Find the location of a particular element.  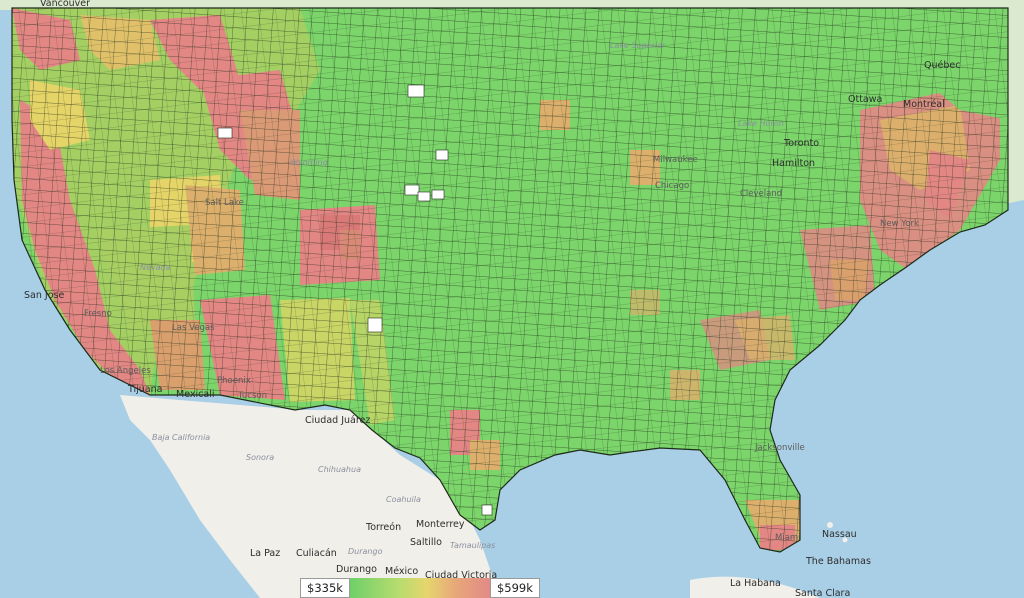

label-monterrey: Monterrey is located at coordinates (440, 524).